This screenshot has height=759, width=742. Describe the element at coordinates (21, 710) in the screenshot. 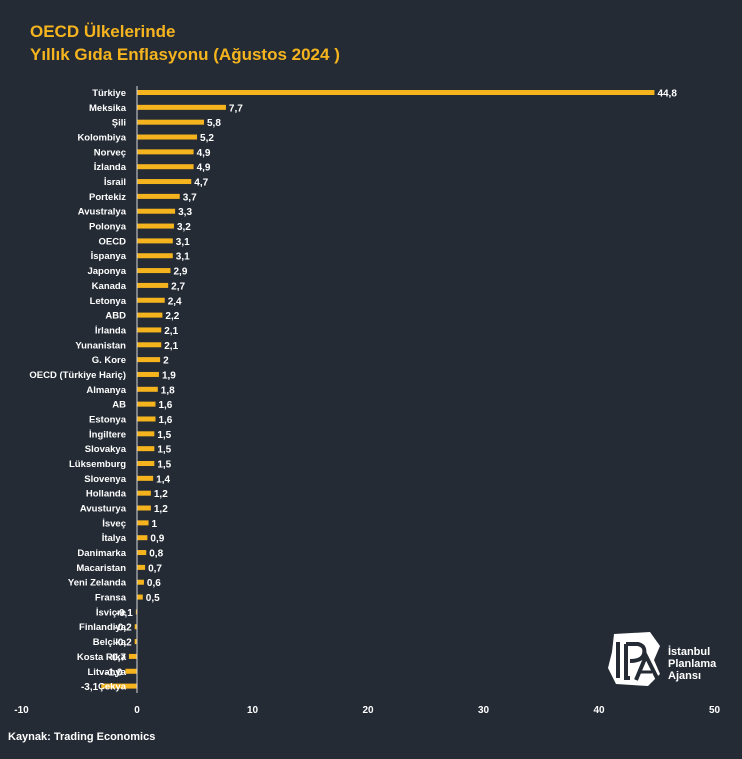

I see `x-tick-label: -10` at that location.